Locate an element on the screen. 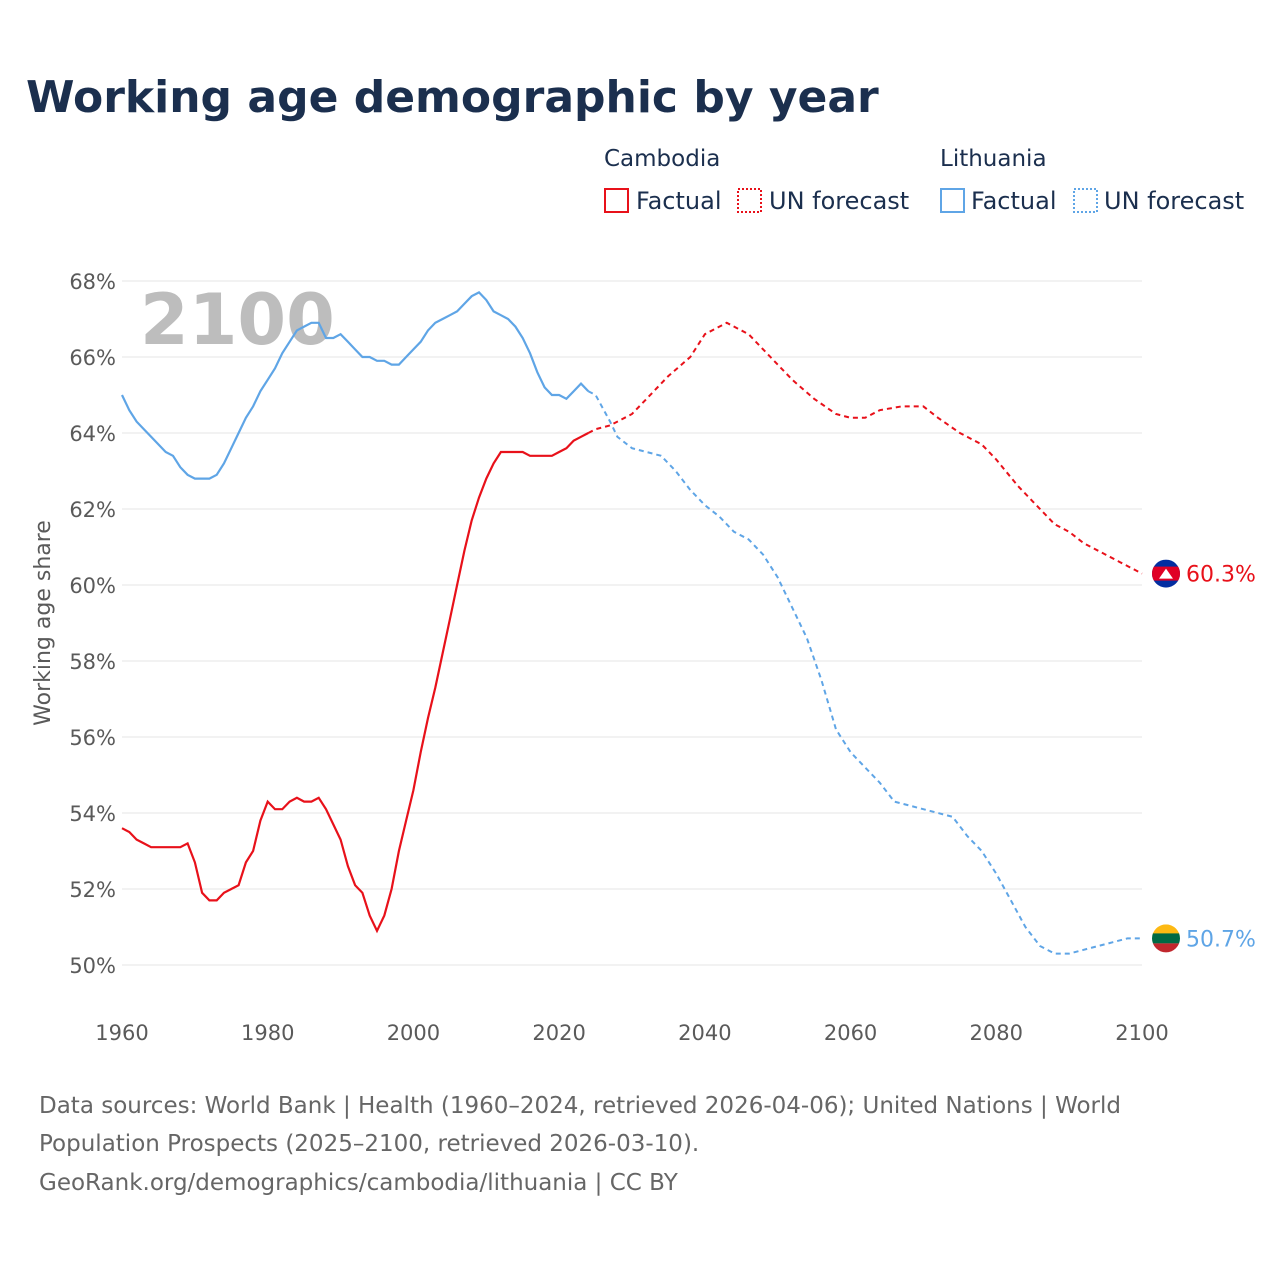 This screenshot has width=1280, height=1280. y-tick-label: 60% is located at coordinates (92, 586).